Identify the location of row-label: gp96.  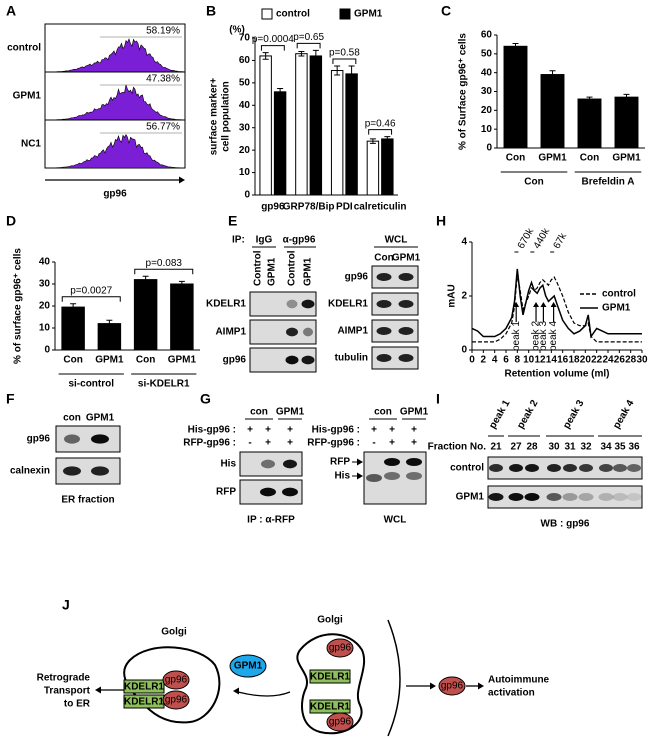
(357, 277).